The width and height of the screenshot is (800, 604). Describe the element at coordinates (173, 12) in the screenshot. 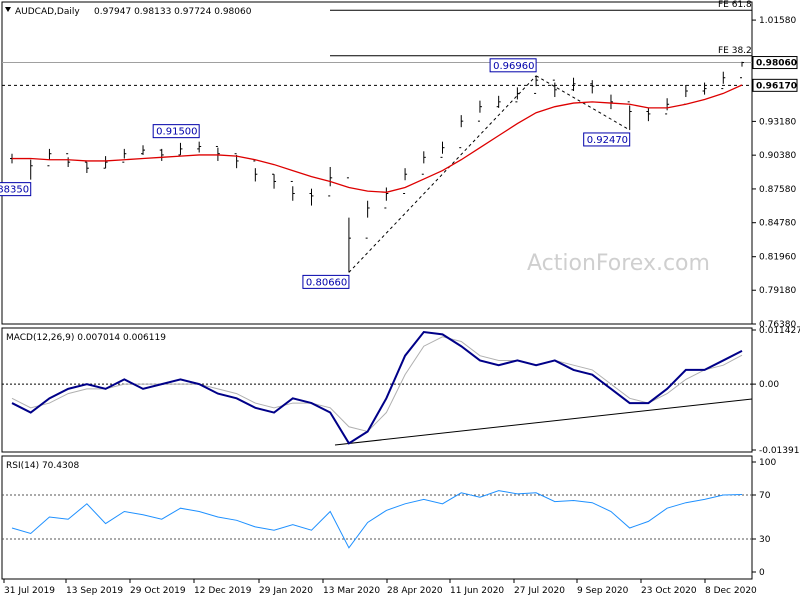

I see `chart-header-ohlc: 0.97947 0.98133 0.97724 0.98060` at that location.